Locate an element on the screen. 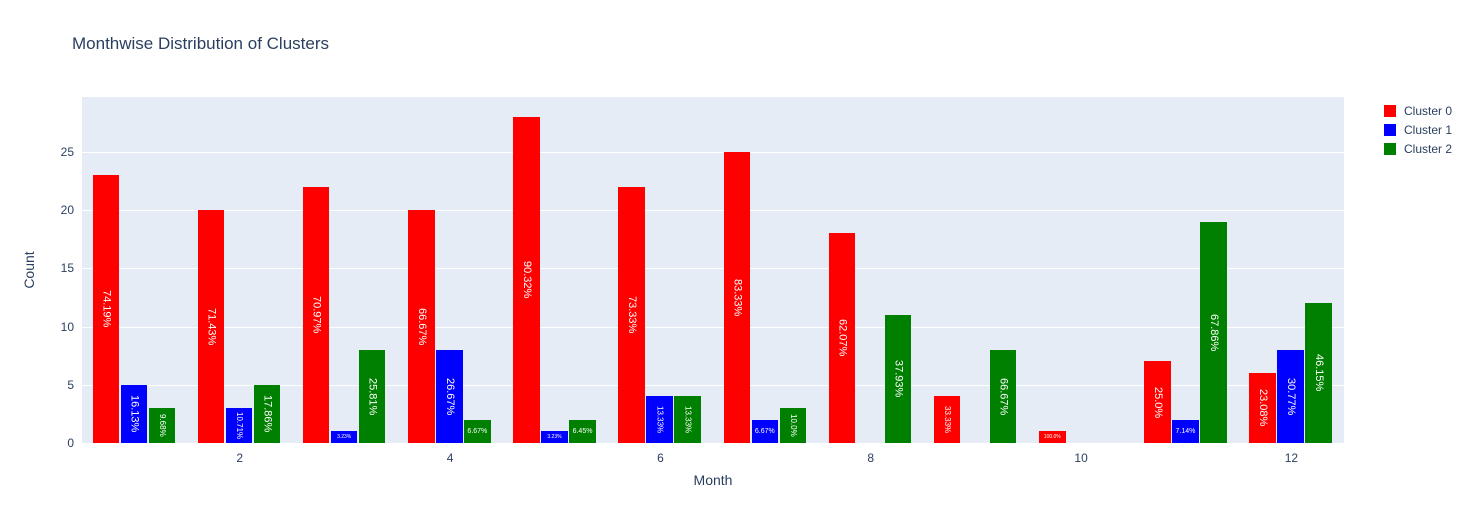 This screenshot has width=1480, height=525. bar-cluster-1-month-6: 13.33% is located at coordinates (659, 419).